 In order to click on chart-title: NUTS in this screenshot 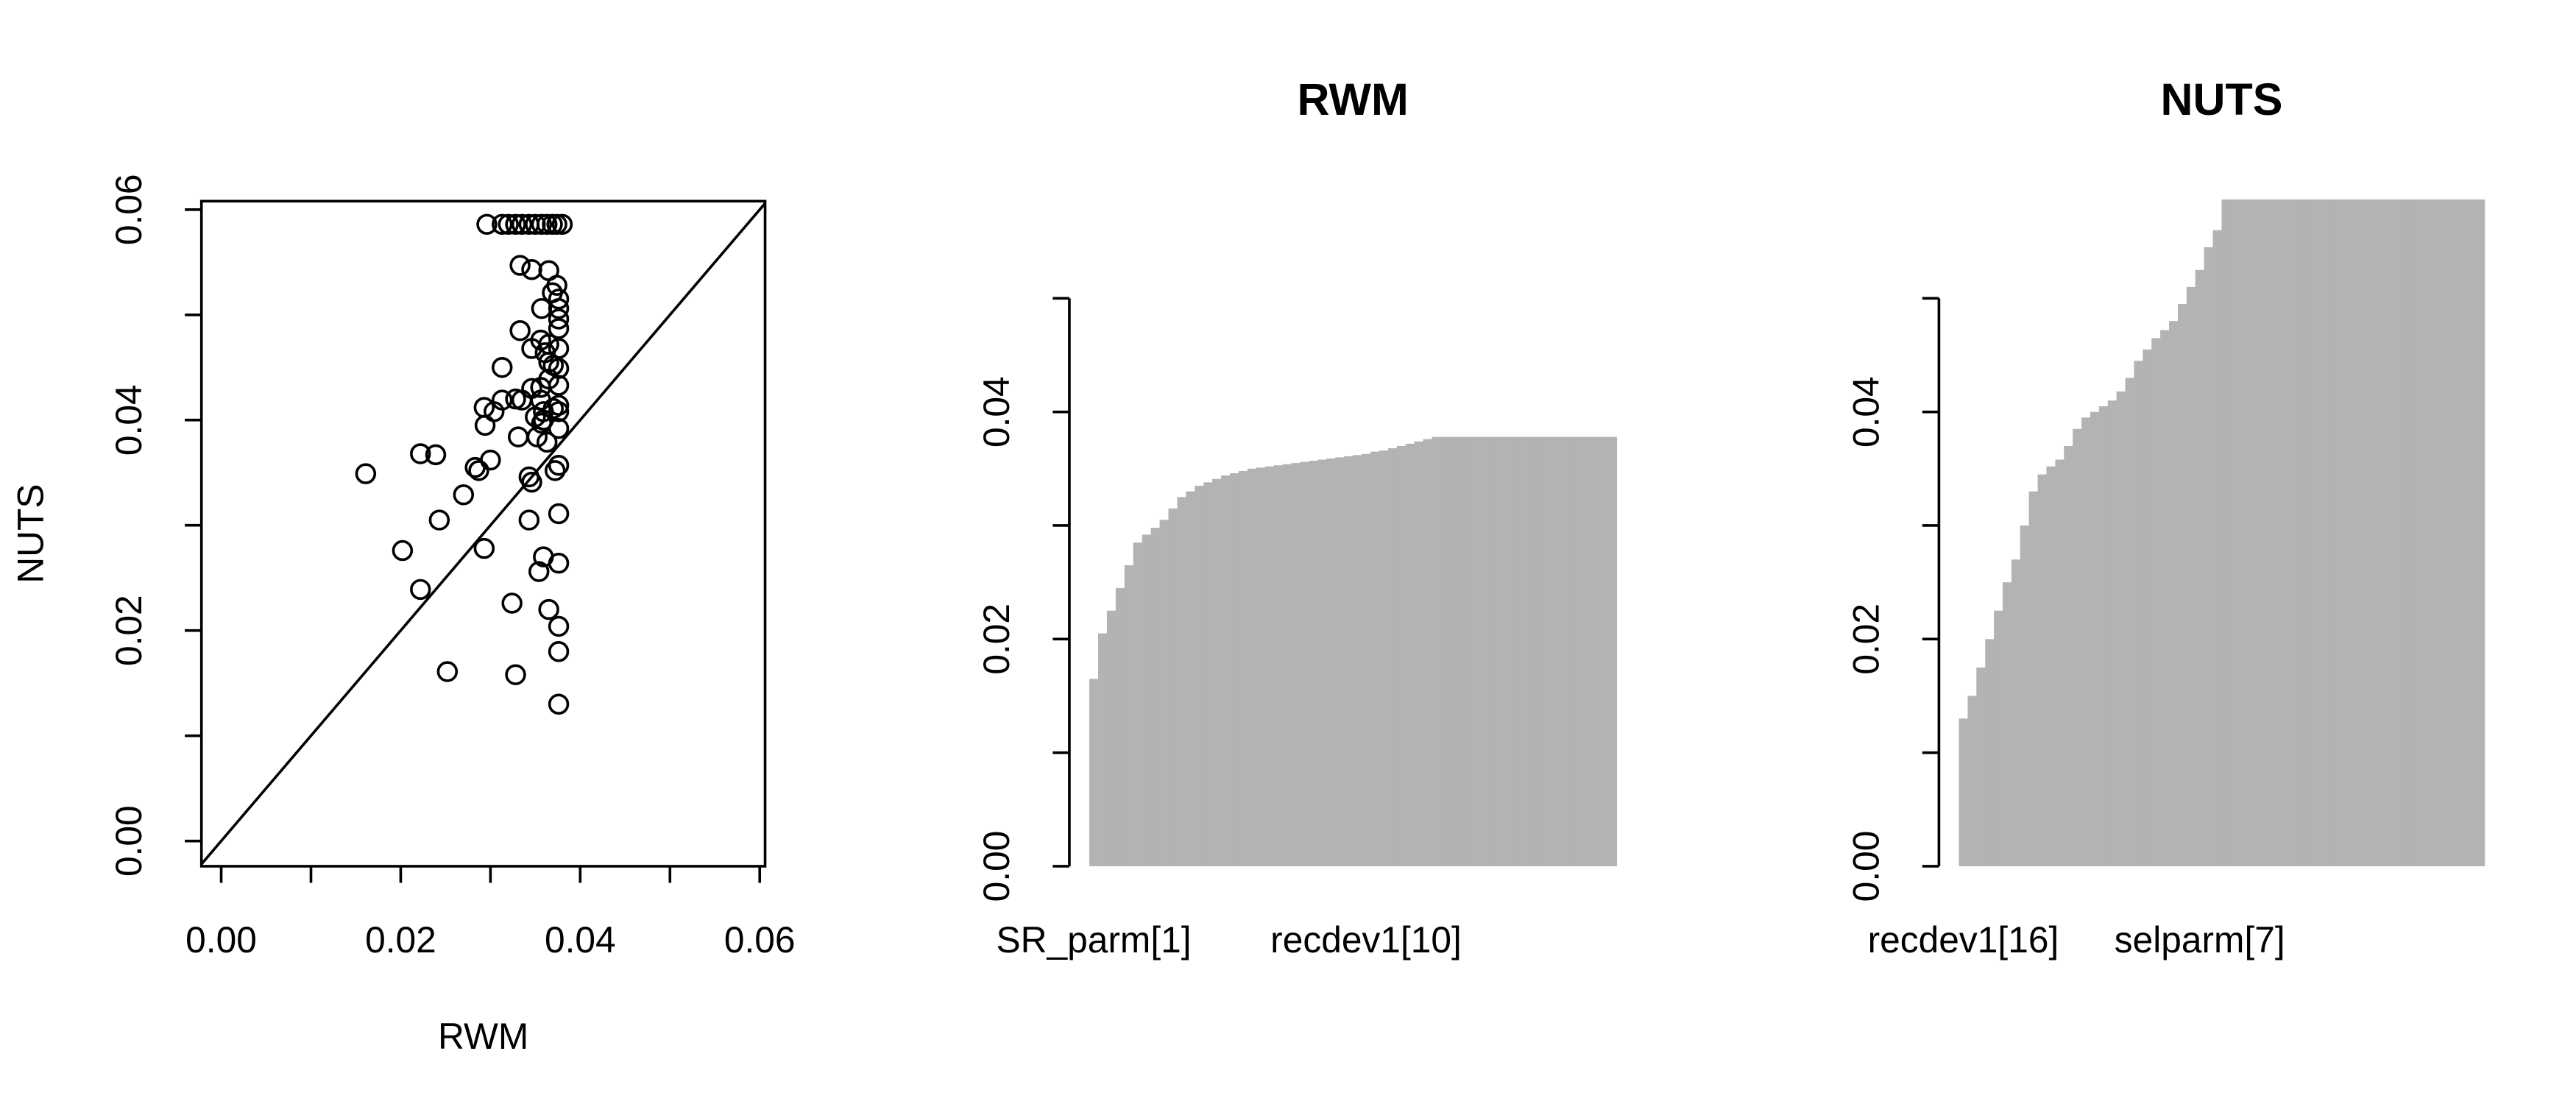, I will do `click(2221, 99)`.